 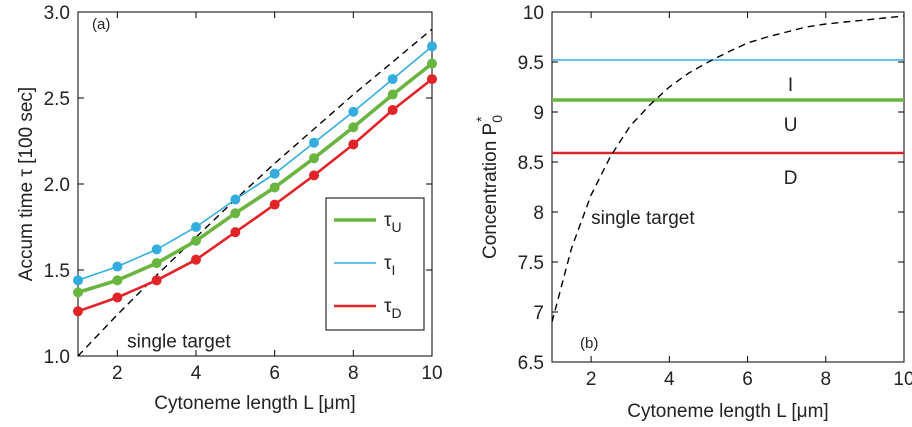 I want to click on panel-a-x-axis-label: Cytoneme length L [μm], so click(x=254, y=403).